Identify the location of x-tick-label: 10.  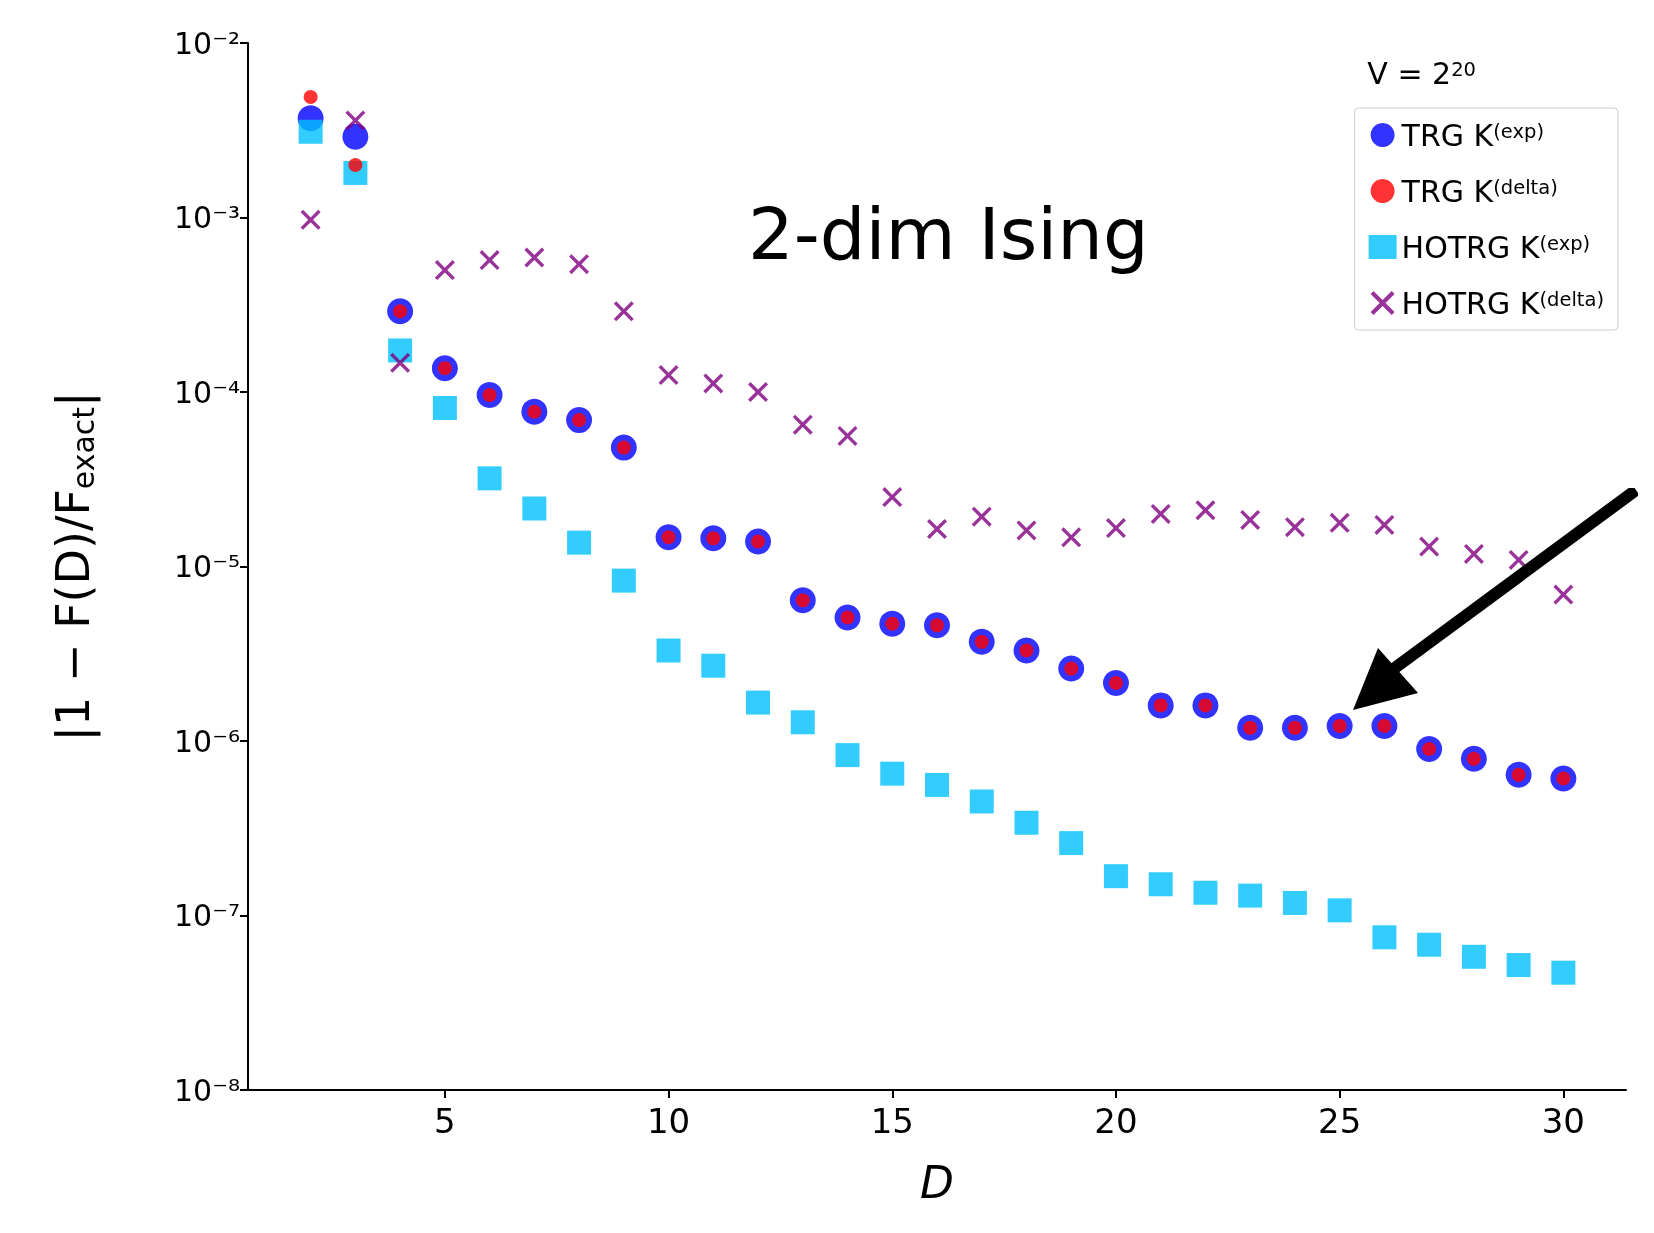
(668, 1121).